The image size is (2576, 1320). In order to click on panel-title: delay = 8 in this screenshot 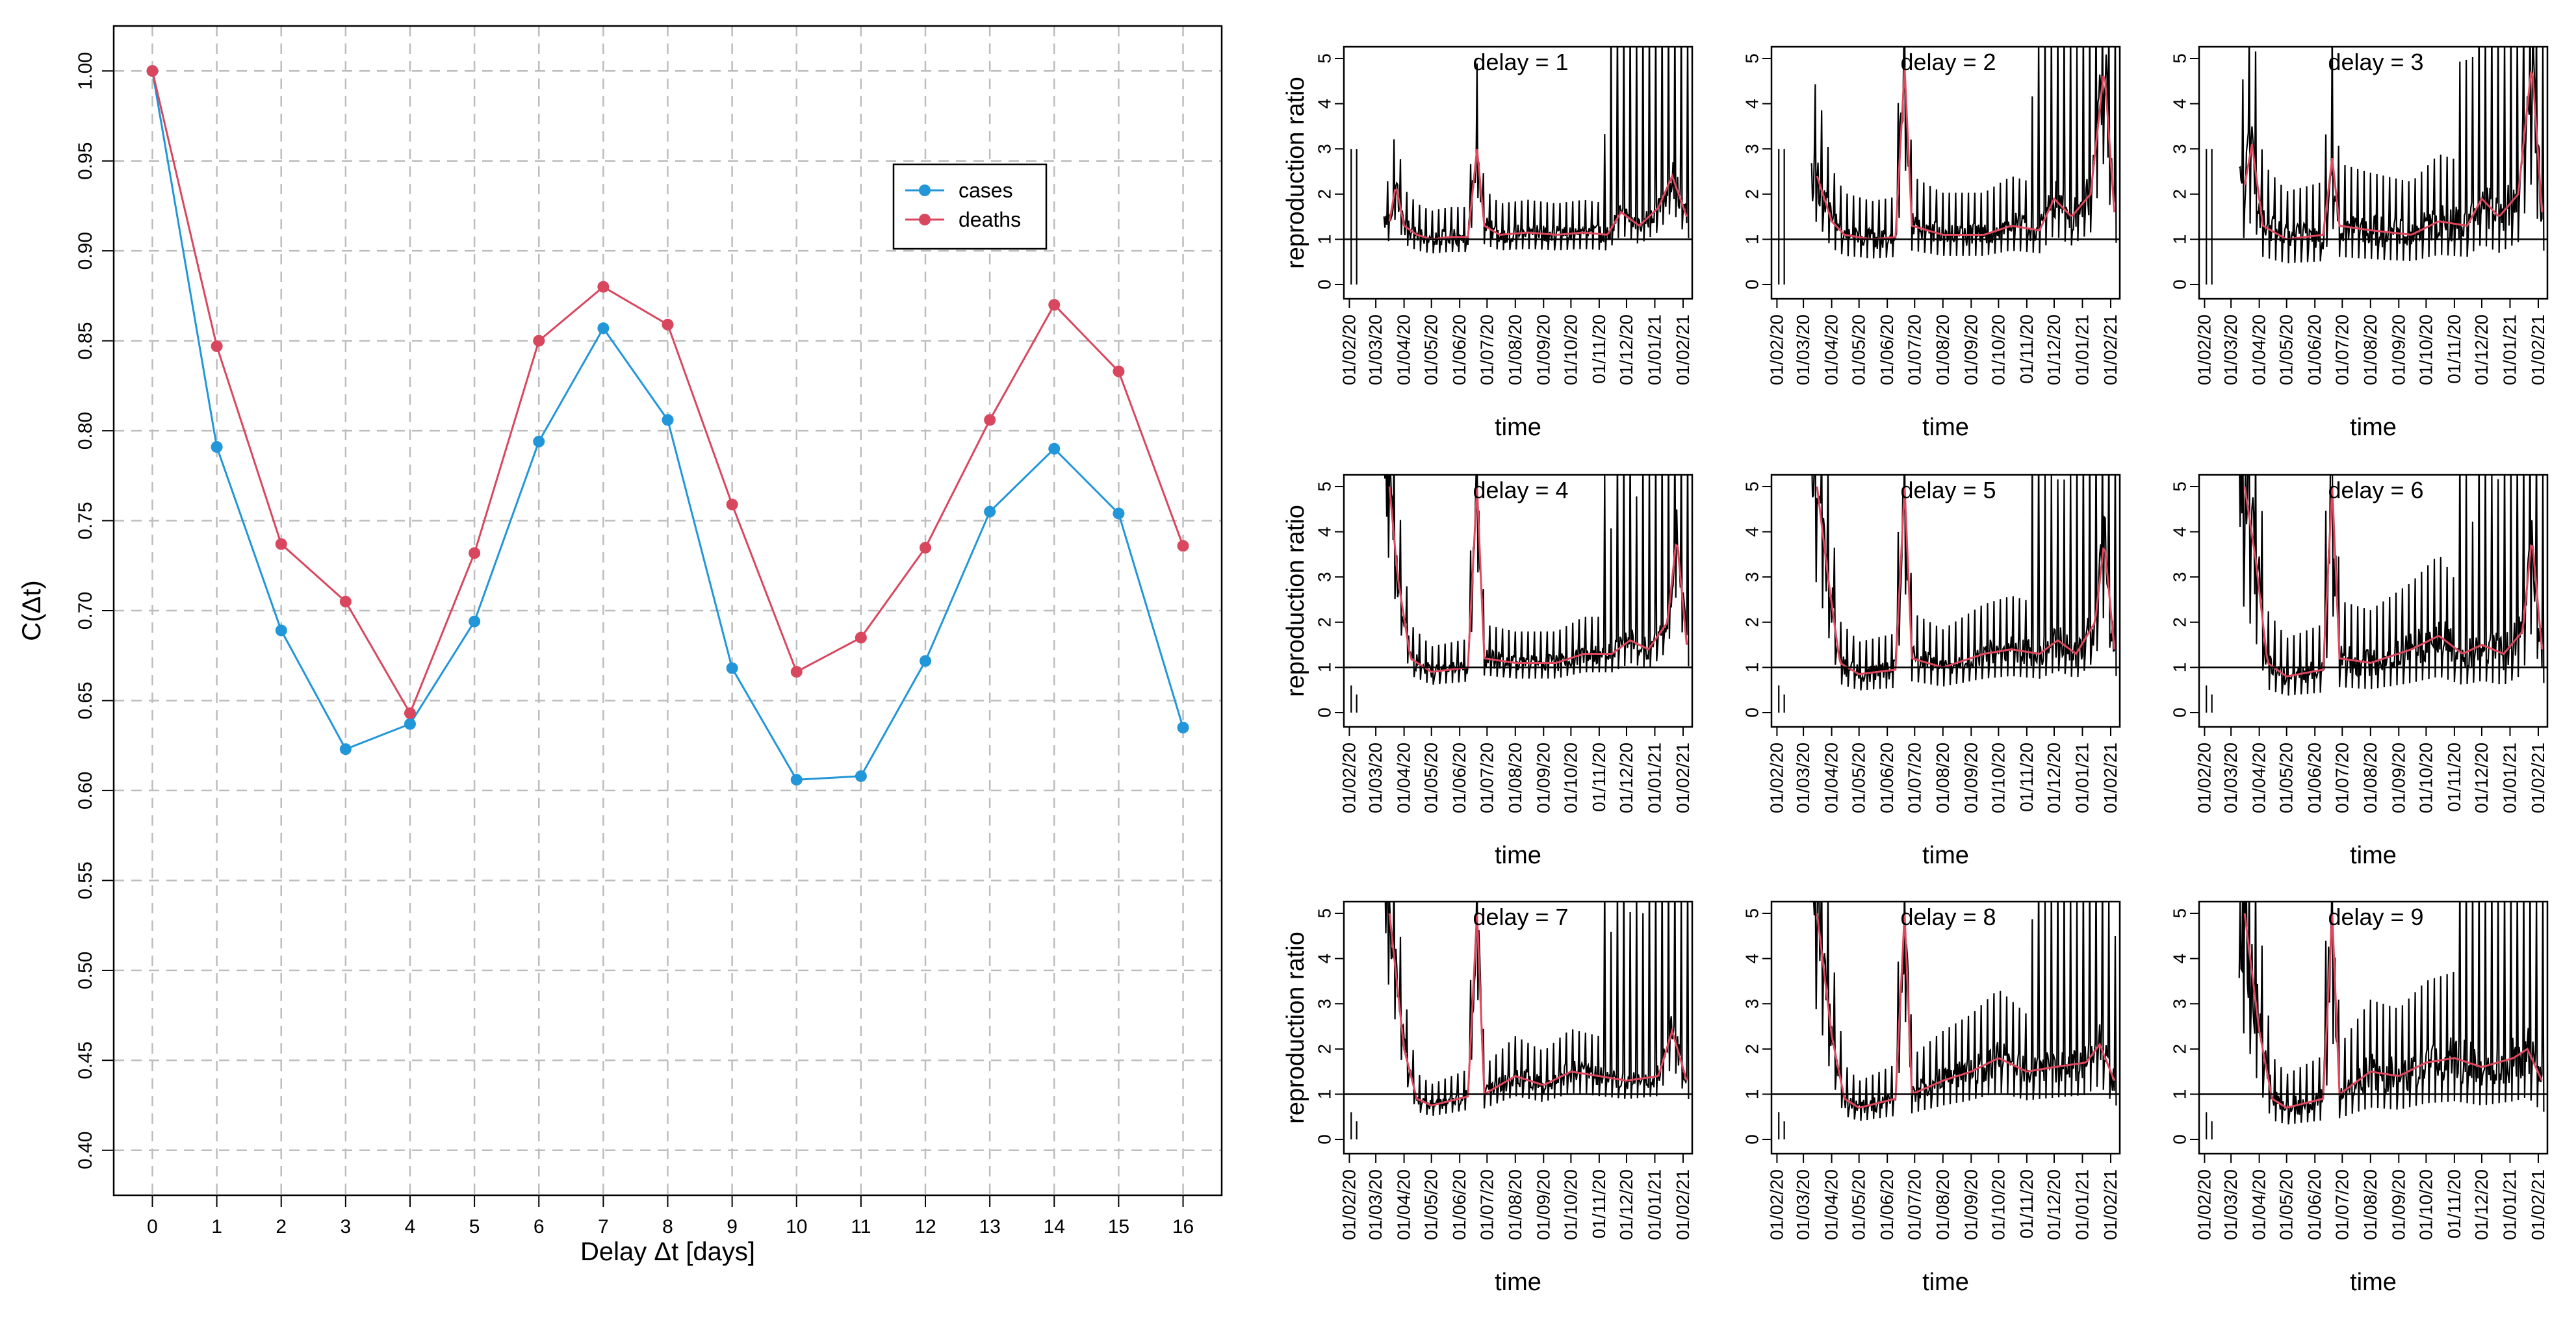, I will do `click(1948, 917)`.